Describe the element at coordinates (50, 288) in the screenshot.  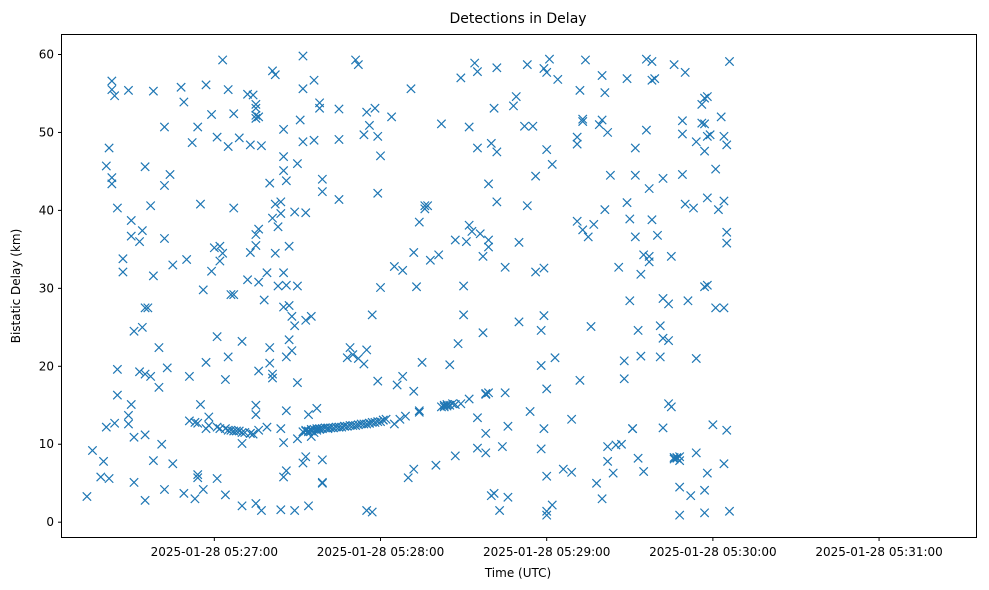
I see `y-axis-ticks: 0 10 20 30 40 50 60` at that location.